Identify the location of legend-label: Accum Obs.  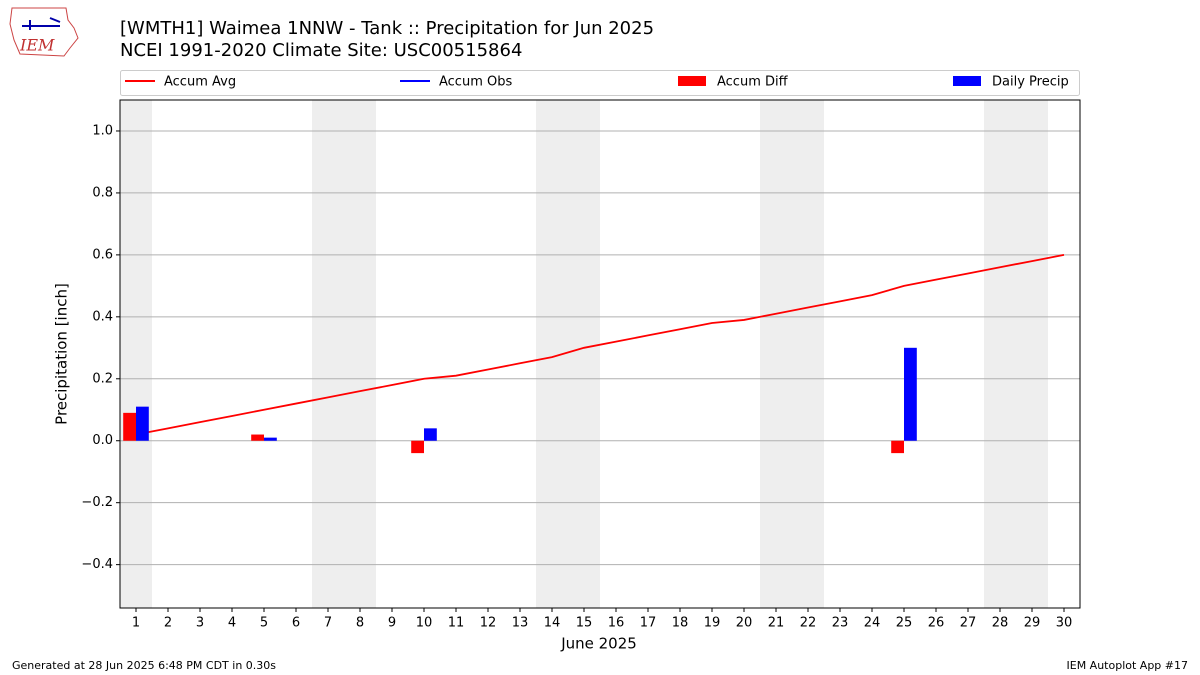
(475, 82).